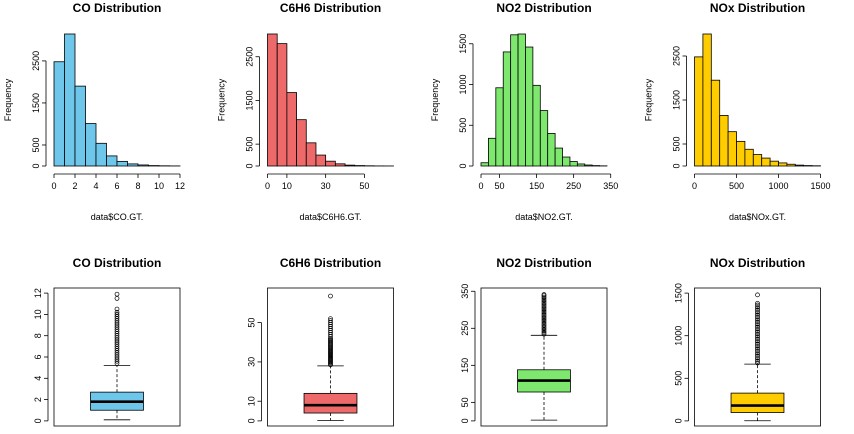 The height and width of the screenshot is (434, 854). Describe the element at coordinates (649, 99) in the screenshot. I see `y-axis-label: Frequency` at that location.